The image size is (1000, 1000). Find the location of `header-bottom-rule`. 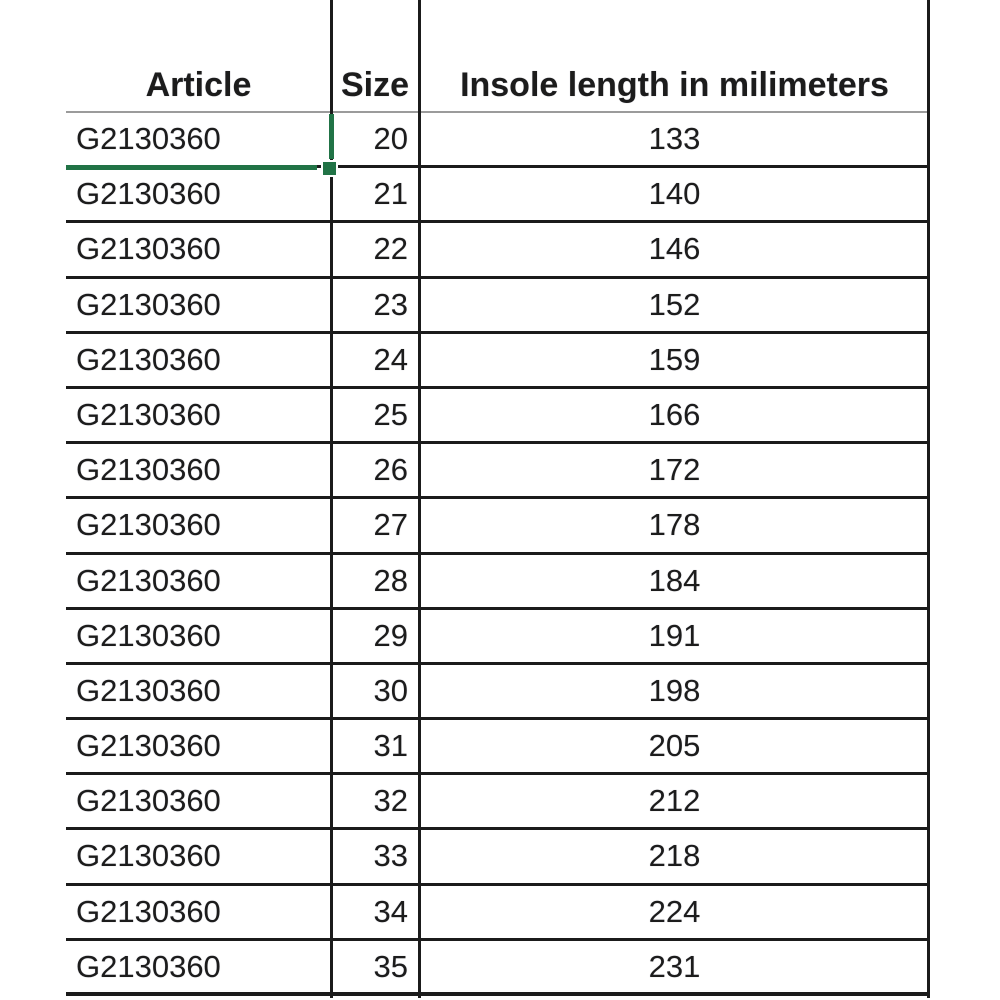

header-bottom-rule is located at coordinates (498, 112).